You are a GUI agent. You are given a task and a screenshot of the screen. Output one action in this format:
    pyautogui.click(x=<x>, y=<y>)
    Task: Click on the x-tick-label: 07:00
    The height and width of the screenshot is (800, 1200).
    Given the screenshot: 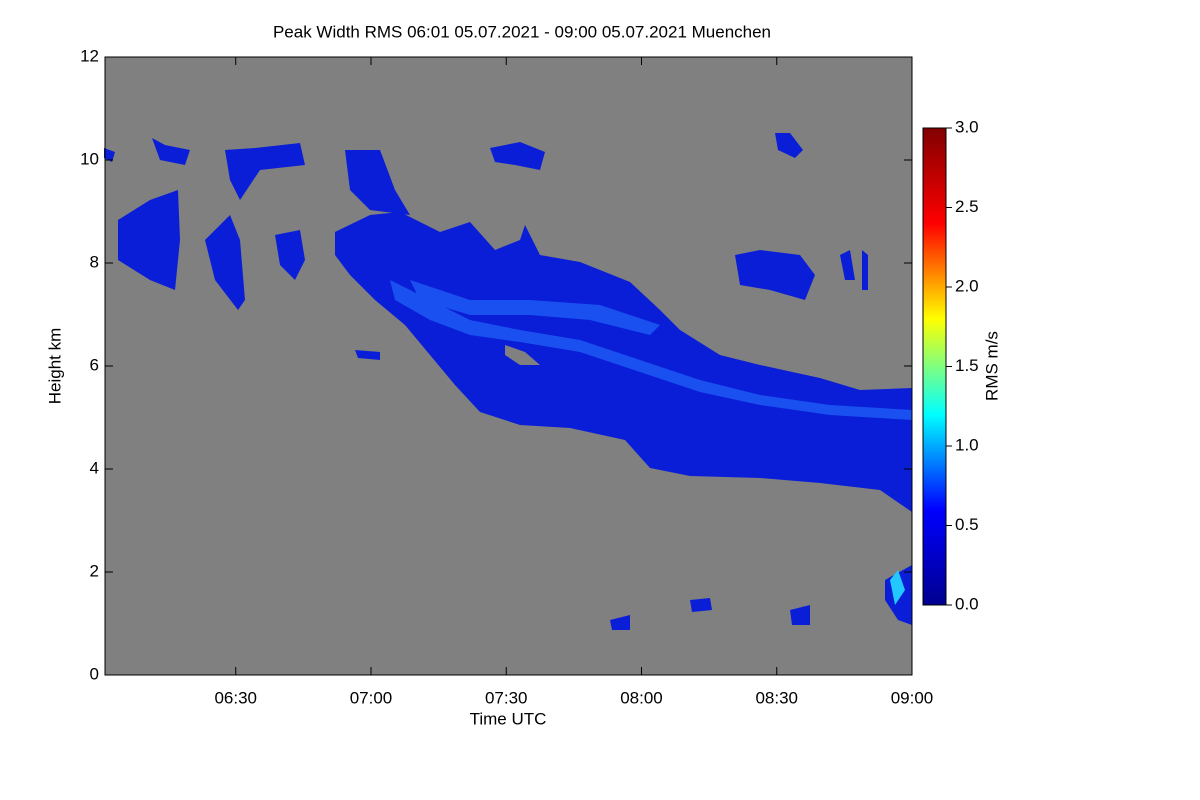 What is the action you would take?
    pyautogui.click(x=371, y=697)
    